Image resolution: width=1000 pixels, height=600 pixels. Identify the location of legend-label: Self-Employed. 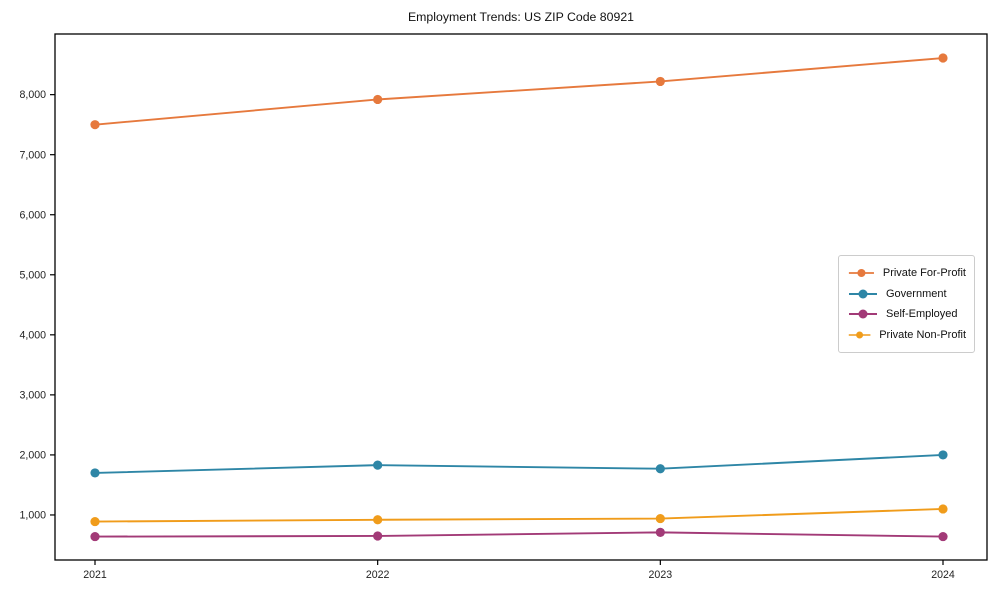
(922, 314).